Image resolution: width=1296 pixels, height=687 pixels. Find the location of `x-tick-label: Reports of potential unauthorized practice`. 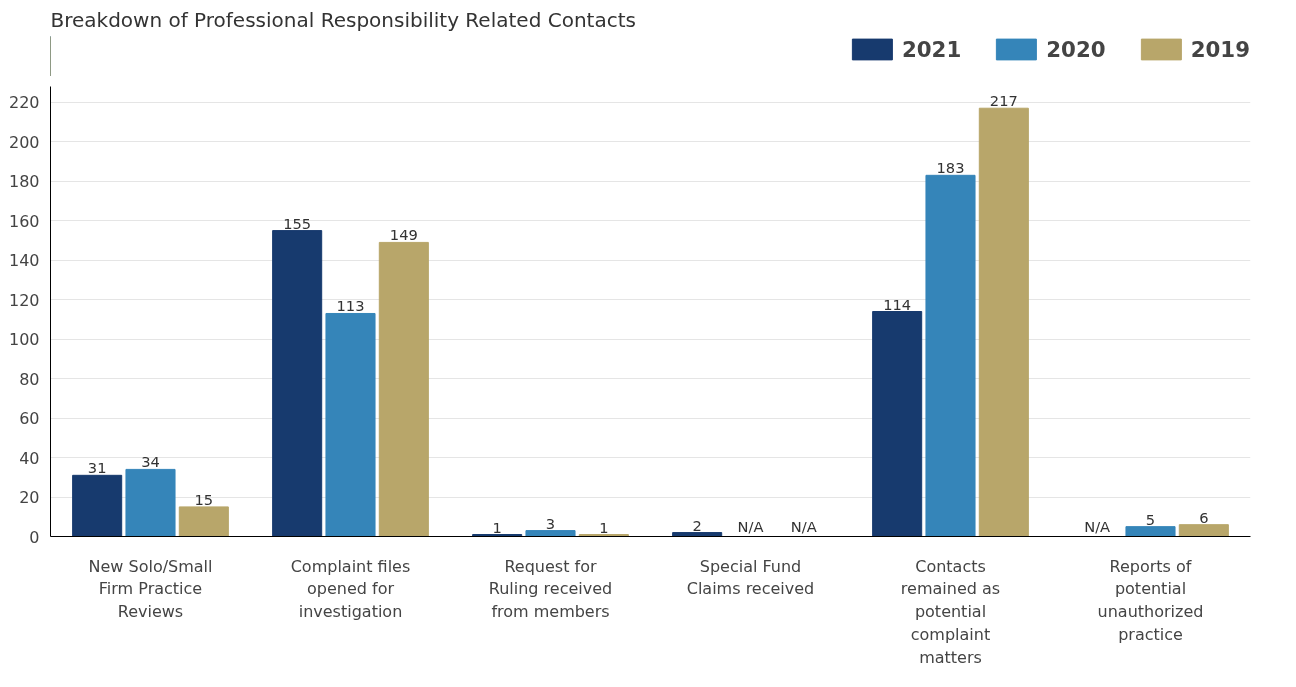

x-tick-label: Reports of potential unauthorized practice is located at coordinates (1150, 600).